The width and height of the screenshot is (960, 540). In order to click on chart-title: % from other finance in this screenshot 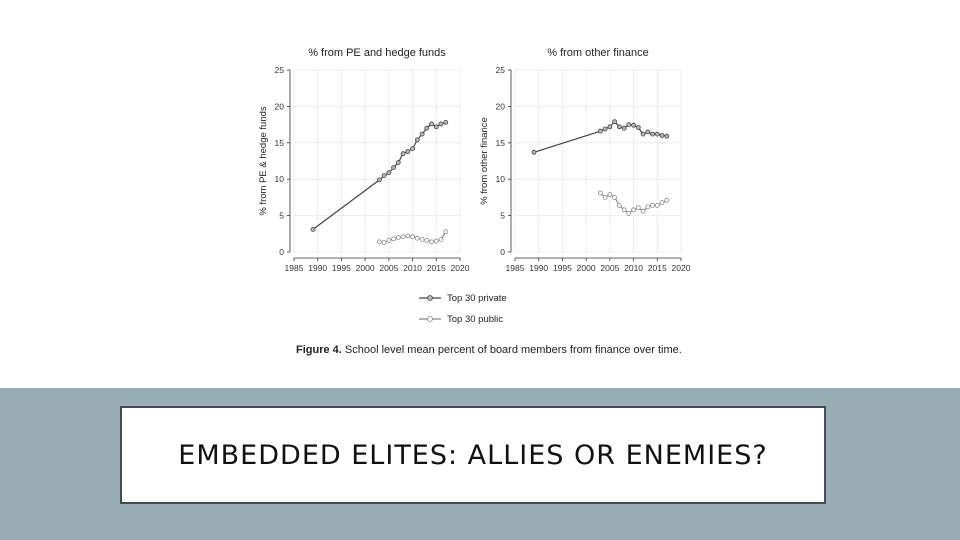, I will do `click(598, 53)`.